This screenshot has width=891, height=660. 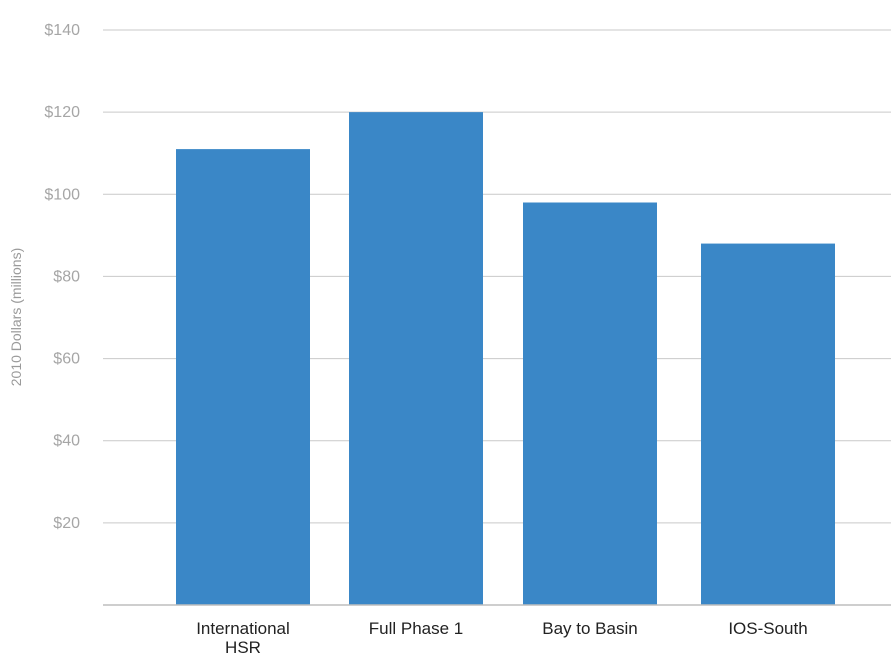 What do you see at coordinates (66, 523) in the screenshot?
I see `y-tick-label: $20` at bounding box center [66, 523].